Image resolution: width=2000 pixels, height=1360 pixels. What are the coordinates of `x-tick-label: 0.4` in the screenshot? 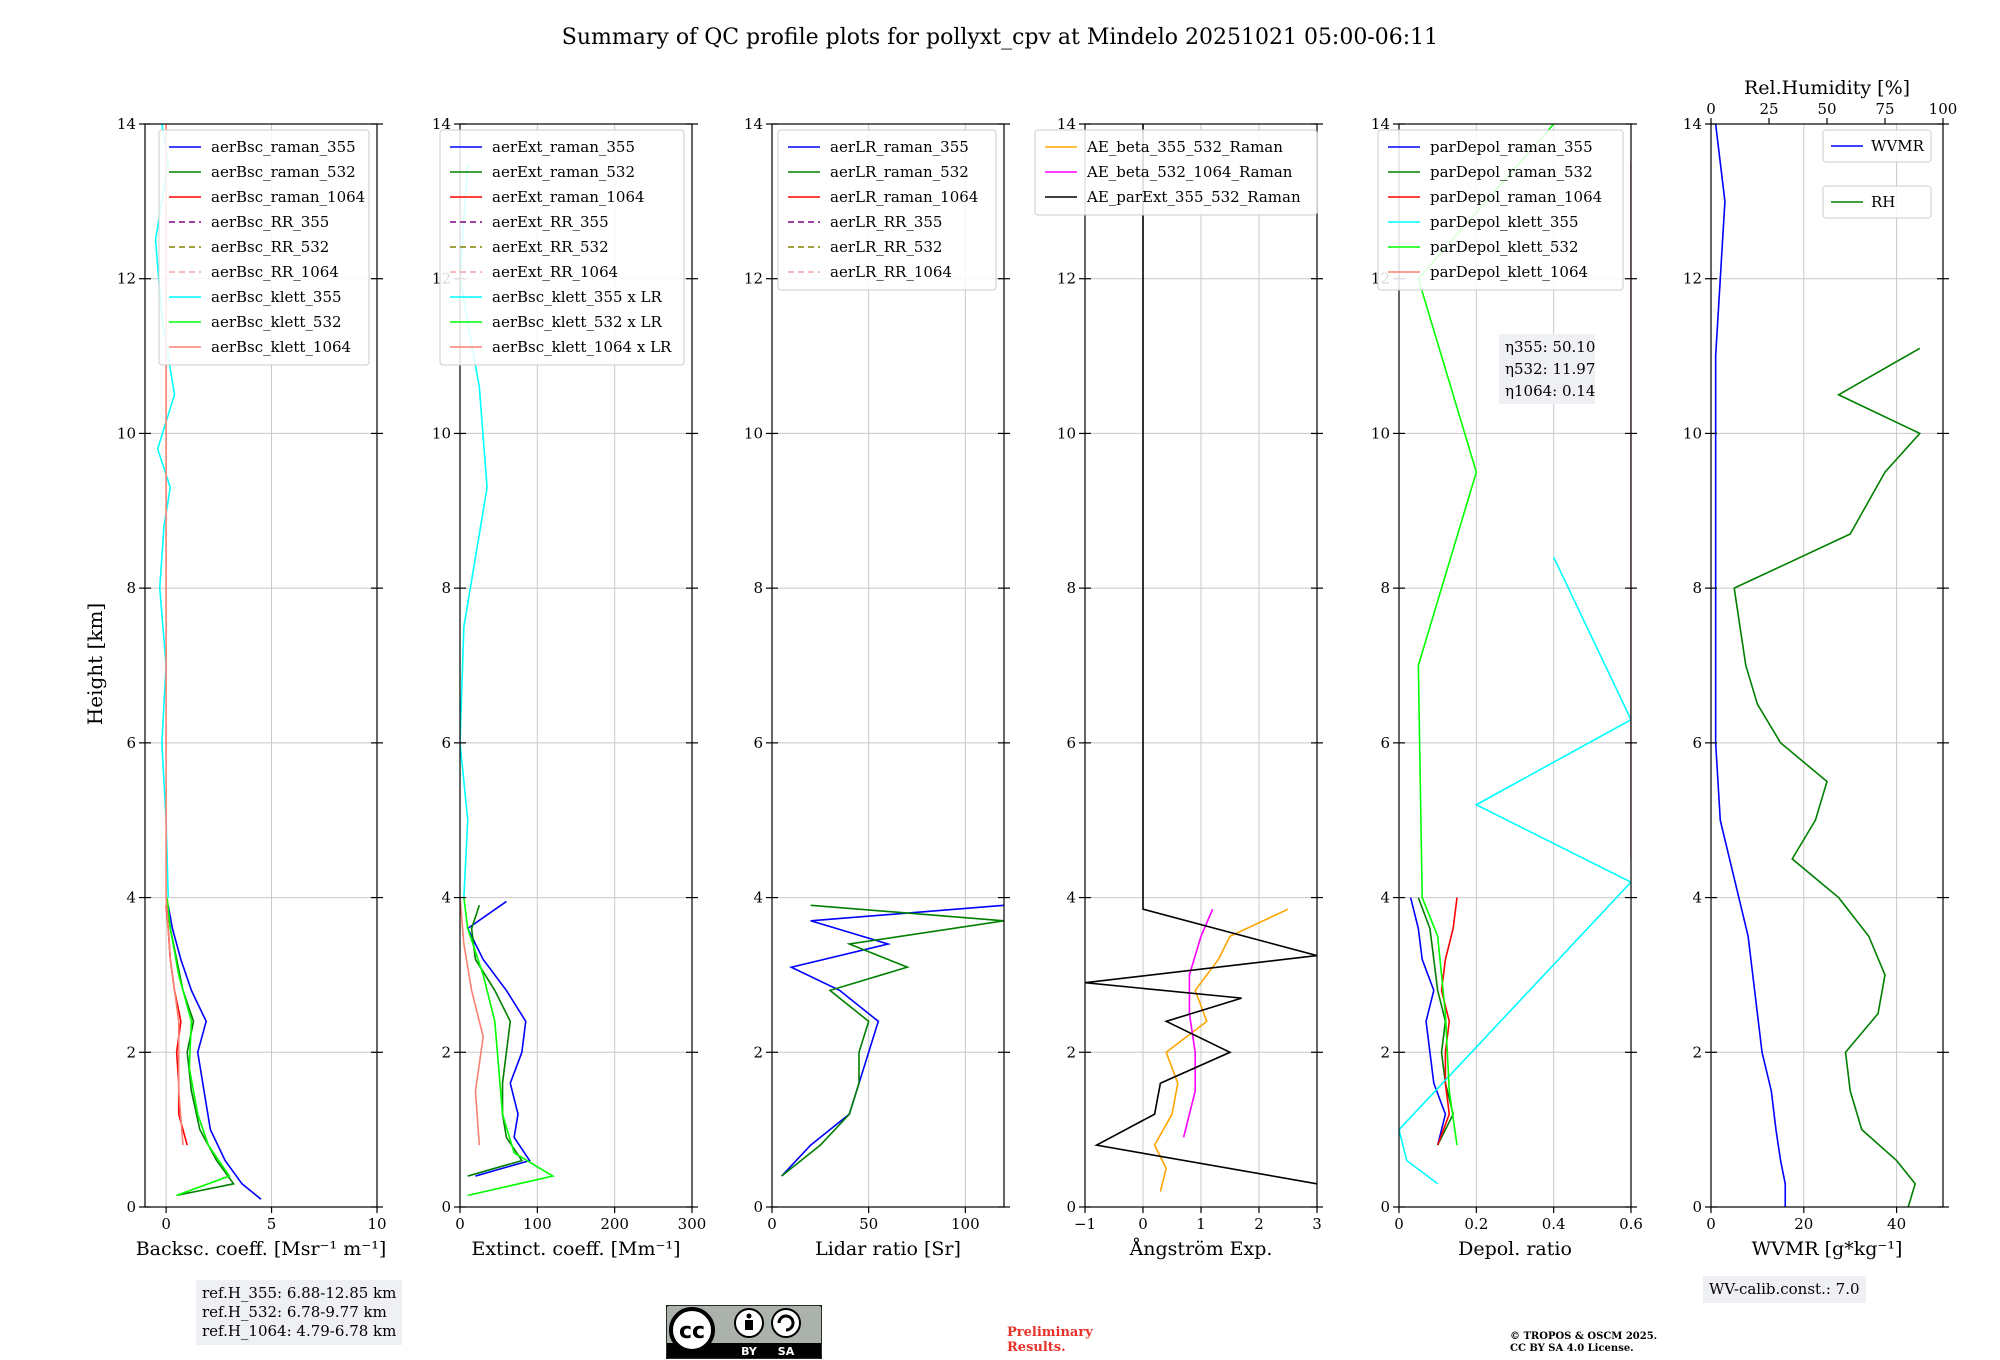 It's located at (1554, 1224).